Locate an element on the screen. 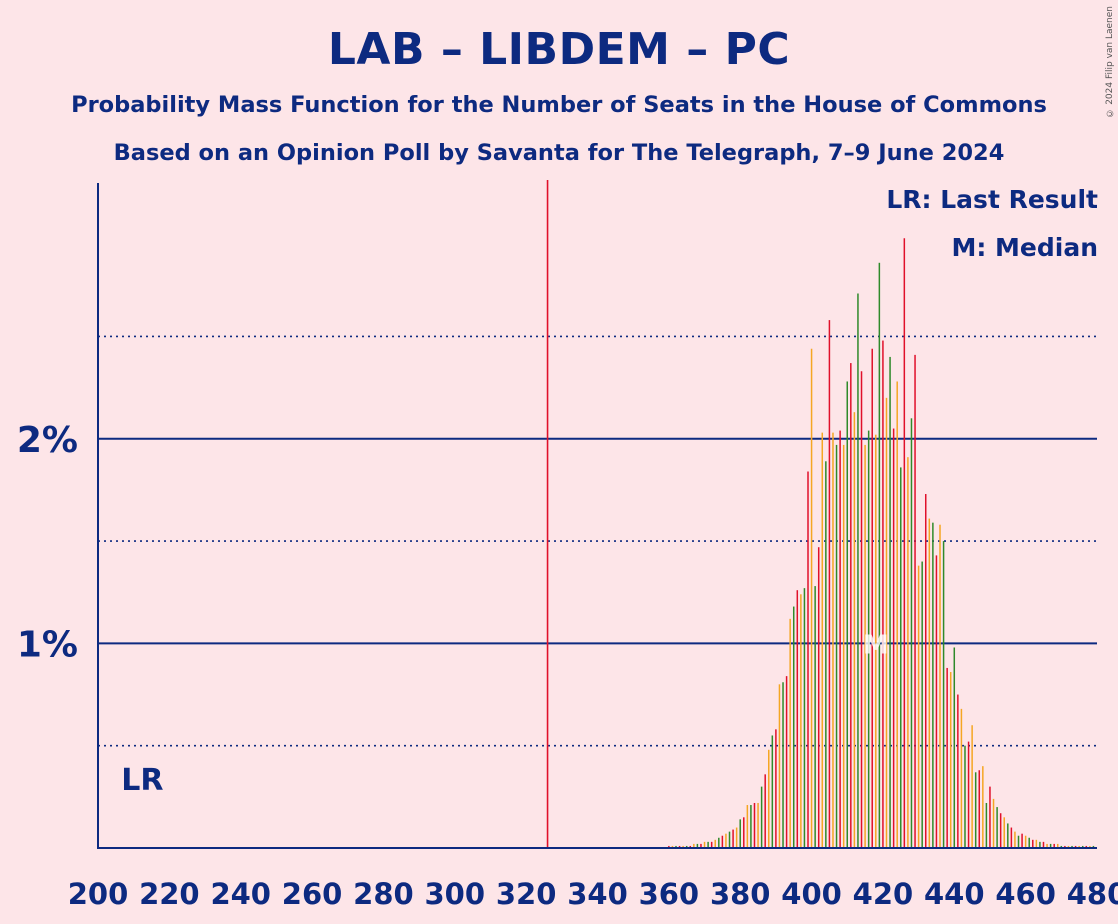 Image resolution: width=1118 pixels, height=924 pixels. x-tick-label: 300 is located at coordinates (455, 894).